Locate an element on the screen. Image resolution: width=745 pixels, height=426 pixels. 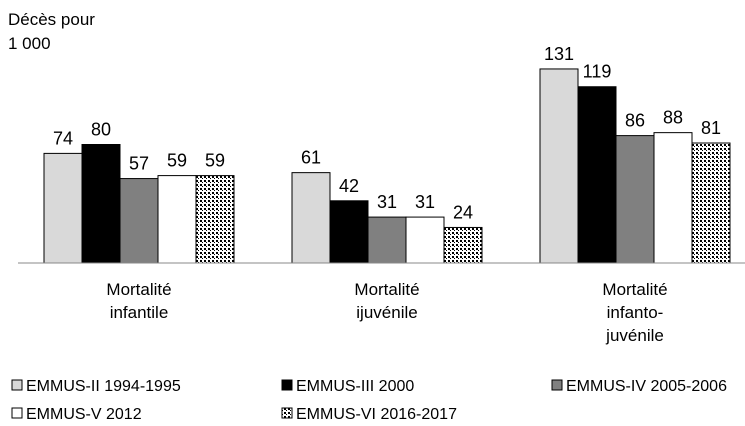
legend-label: EMMUS-V 2012 is located at coordinates (84, 414).